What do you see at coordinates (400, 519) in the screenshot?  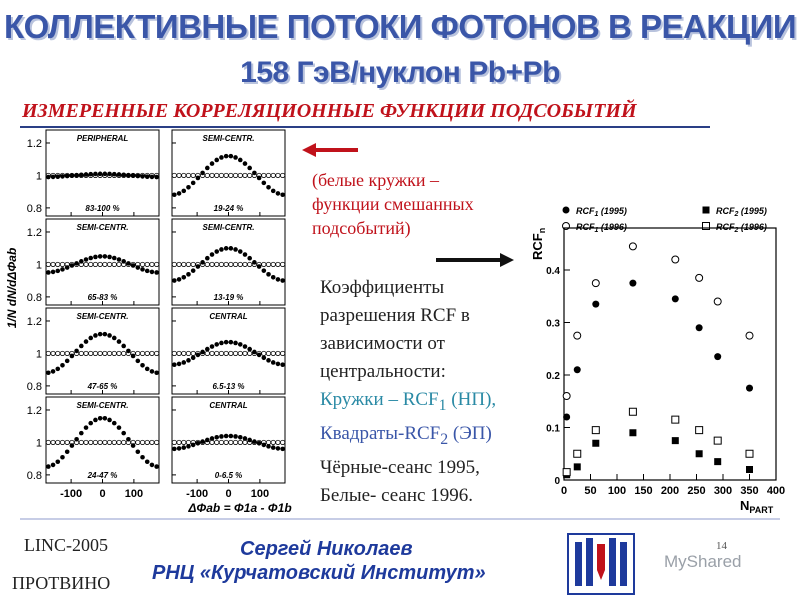 I see `footer-divider` at bounding box center [400, 519].